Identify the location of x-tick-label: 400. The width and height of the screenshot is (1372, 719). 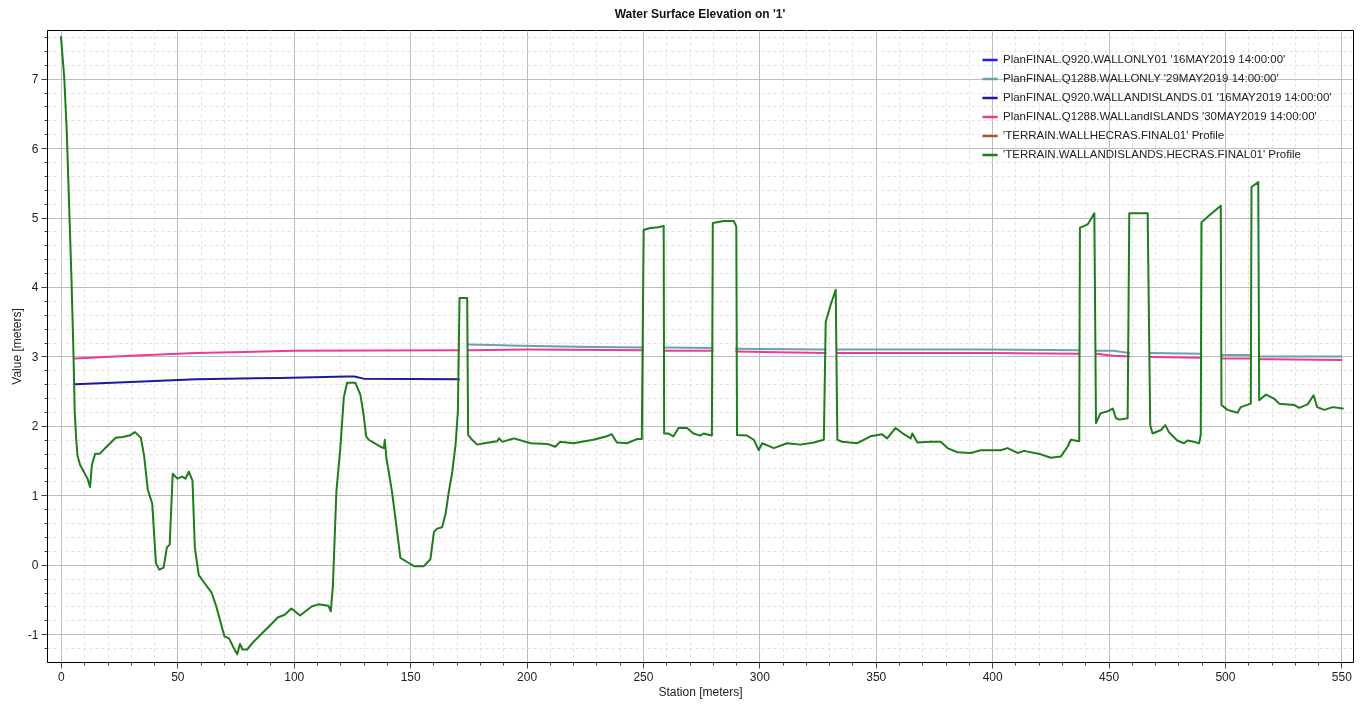
(992, 676).